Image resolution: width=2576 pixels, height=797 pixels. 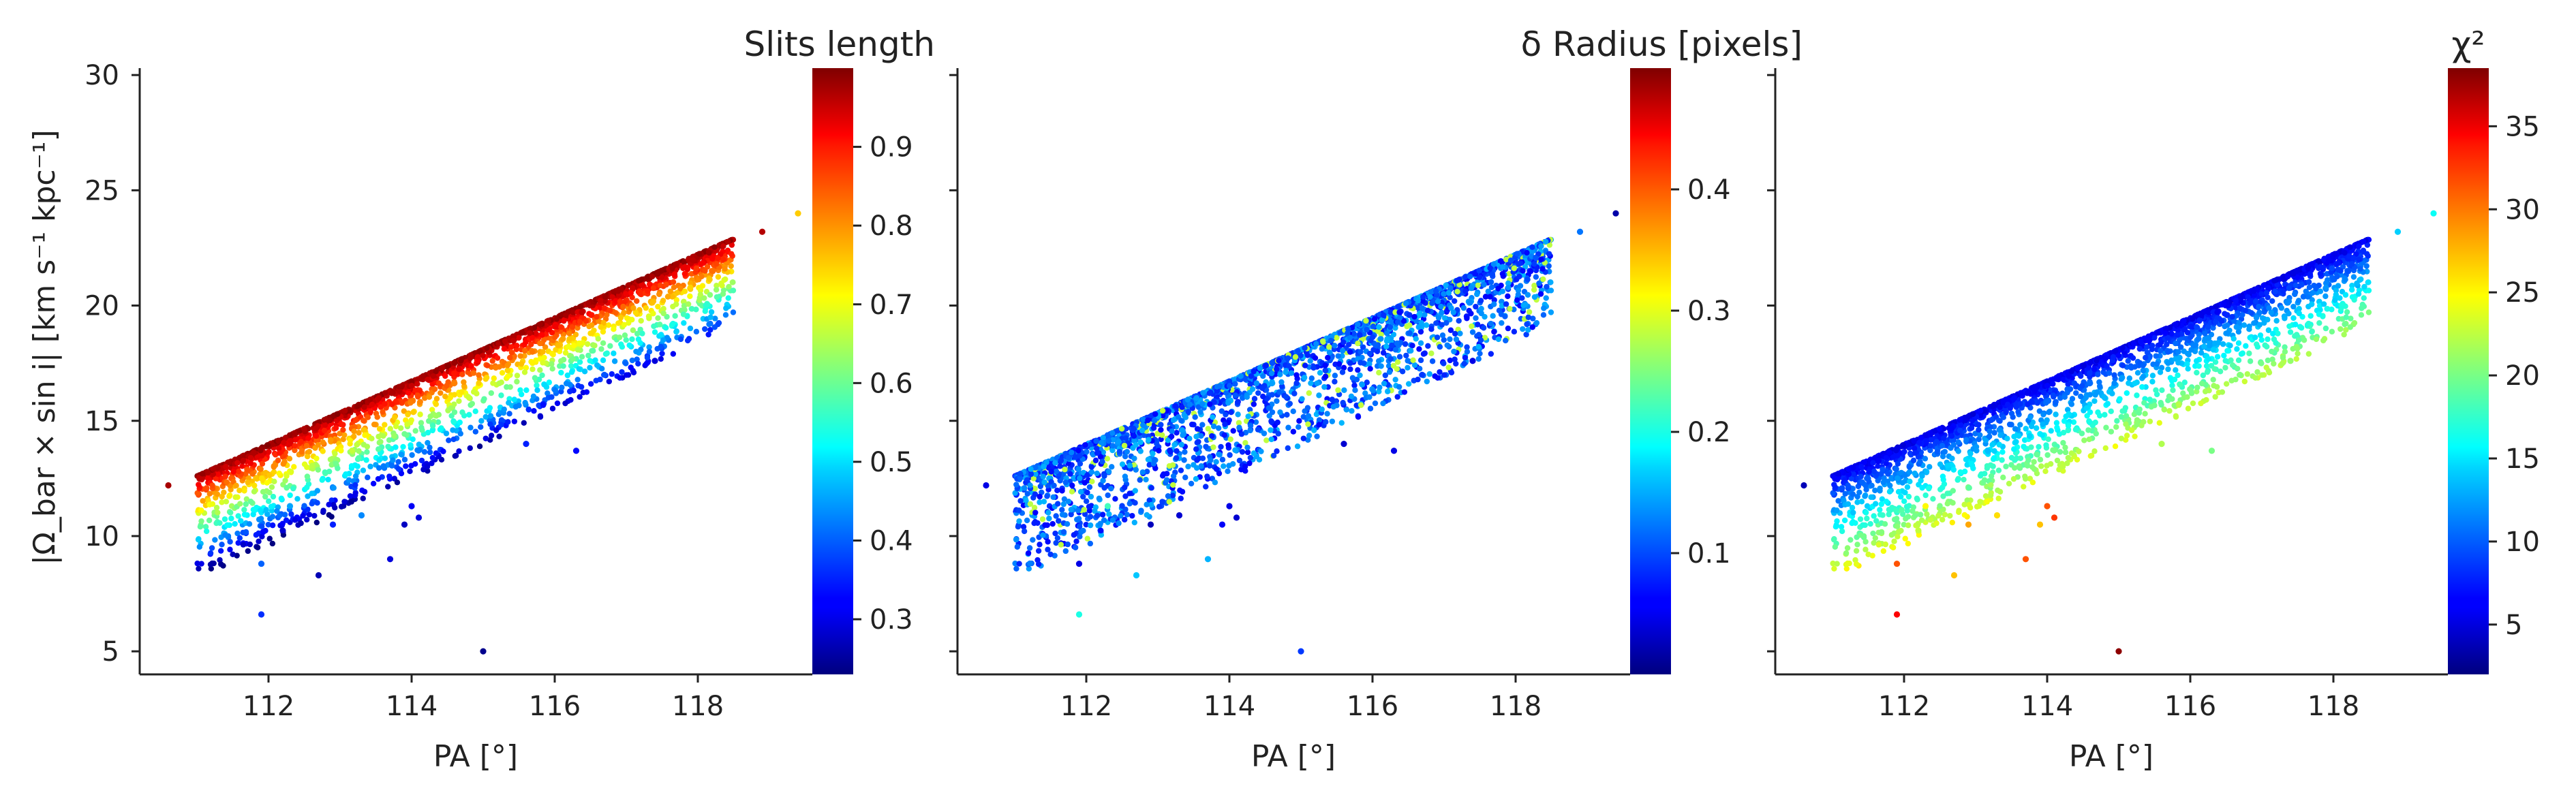 I want to click on x-tick-label: 118, so click(x=698, y=706).